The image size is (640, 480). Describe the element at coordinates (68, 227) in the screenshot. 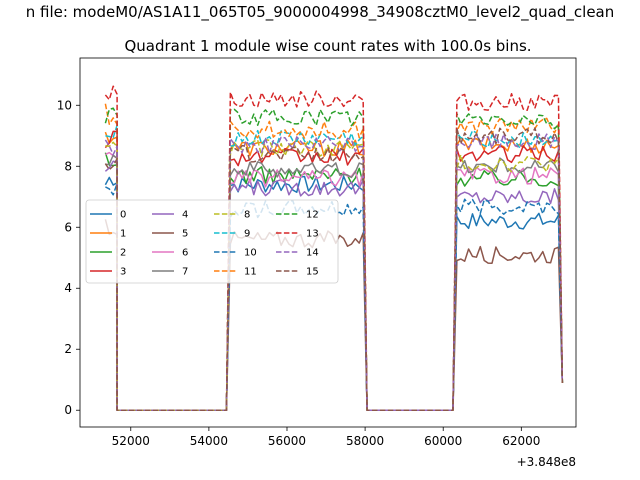

I see `y-tick-label: 6` at that location.